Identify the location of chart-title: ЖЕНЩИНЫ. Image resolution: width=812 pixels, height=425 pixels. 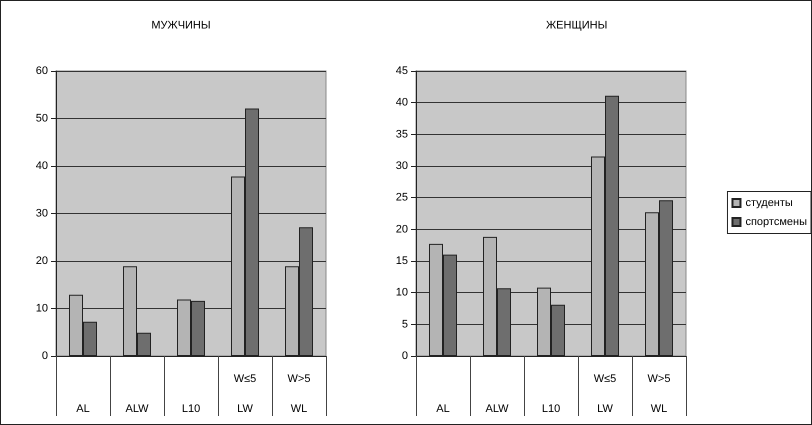
(577, 26).